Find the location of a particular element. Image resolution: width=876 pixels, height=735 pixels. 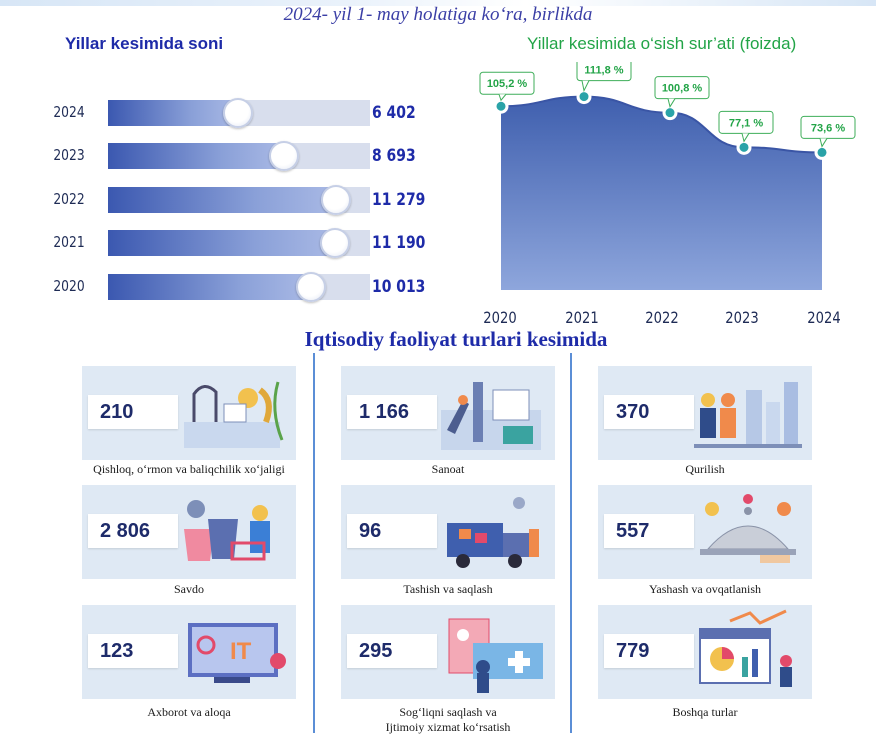

sector-card: 557 is located at coordinates (705, 532).